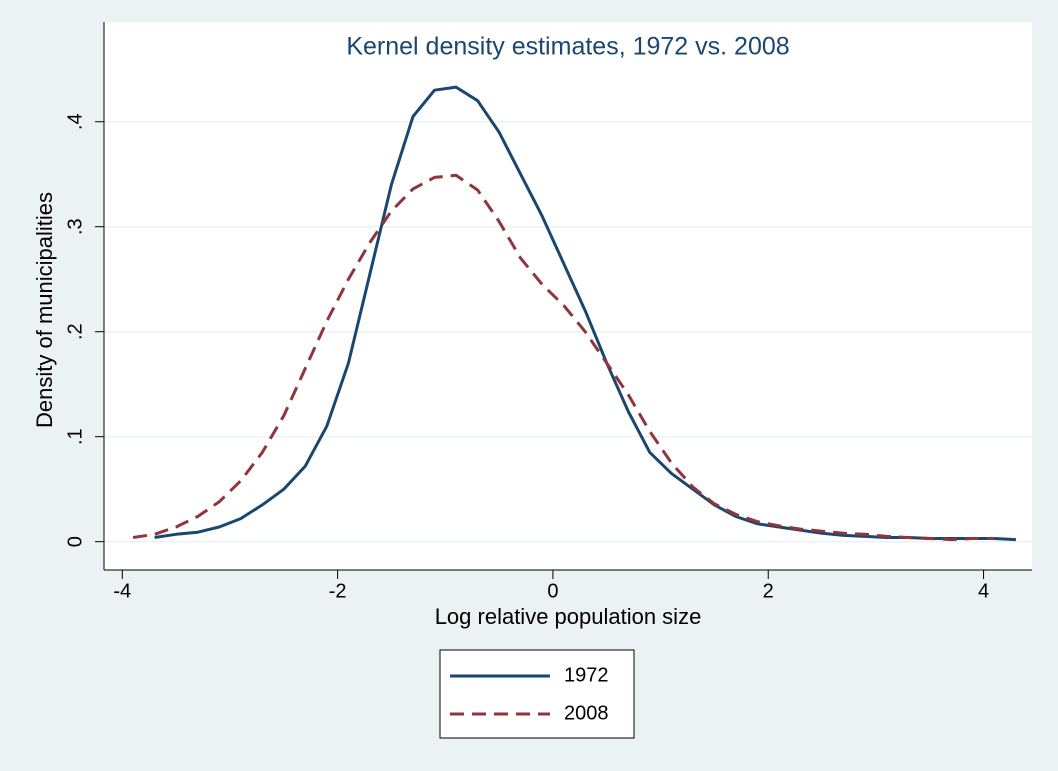 Image resolution: width=1058 pixels, height=771 pixels. What do you see at coordinates (122, 591) in the screenshot?
I see `x-tick-label: -4` at bounding box center [122, 591].